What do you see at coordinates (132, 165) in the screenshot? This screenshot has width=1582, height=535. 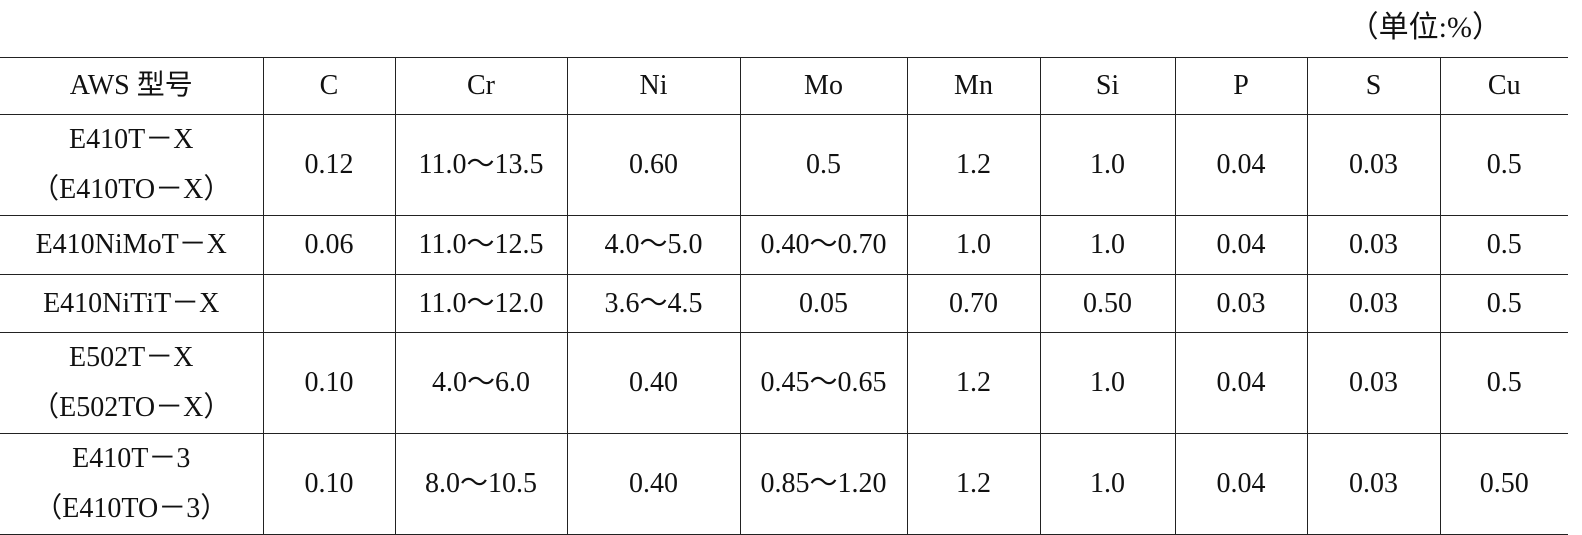 I see `model-cell: E410T－X （E410TO－X）` at bounding box center [132, 165].